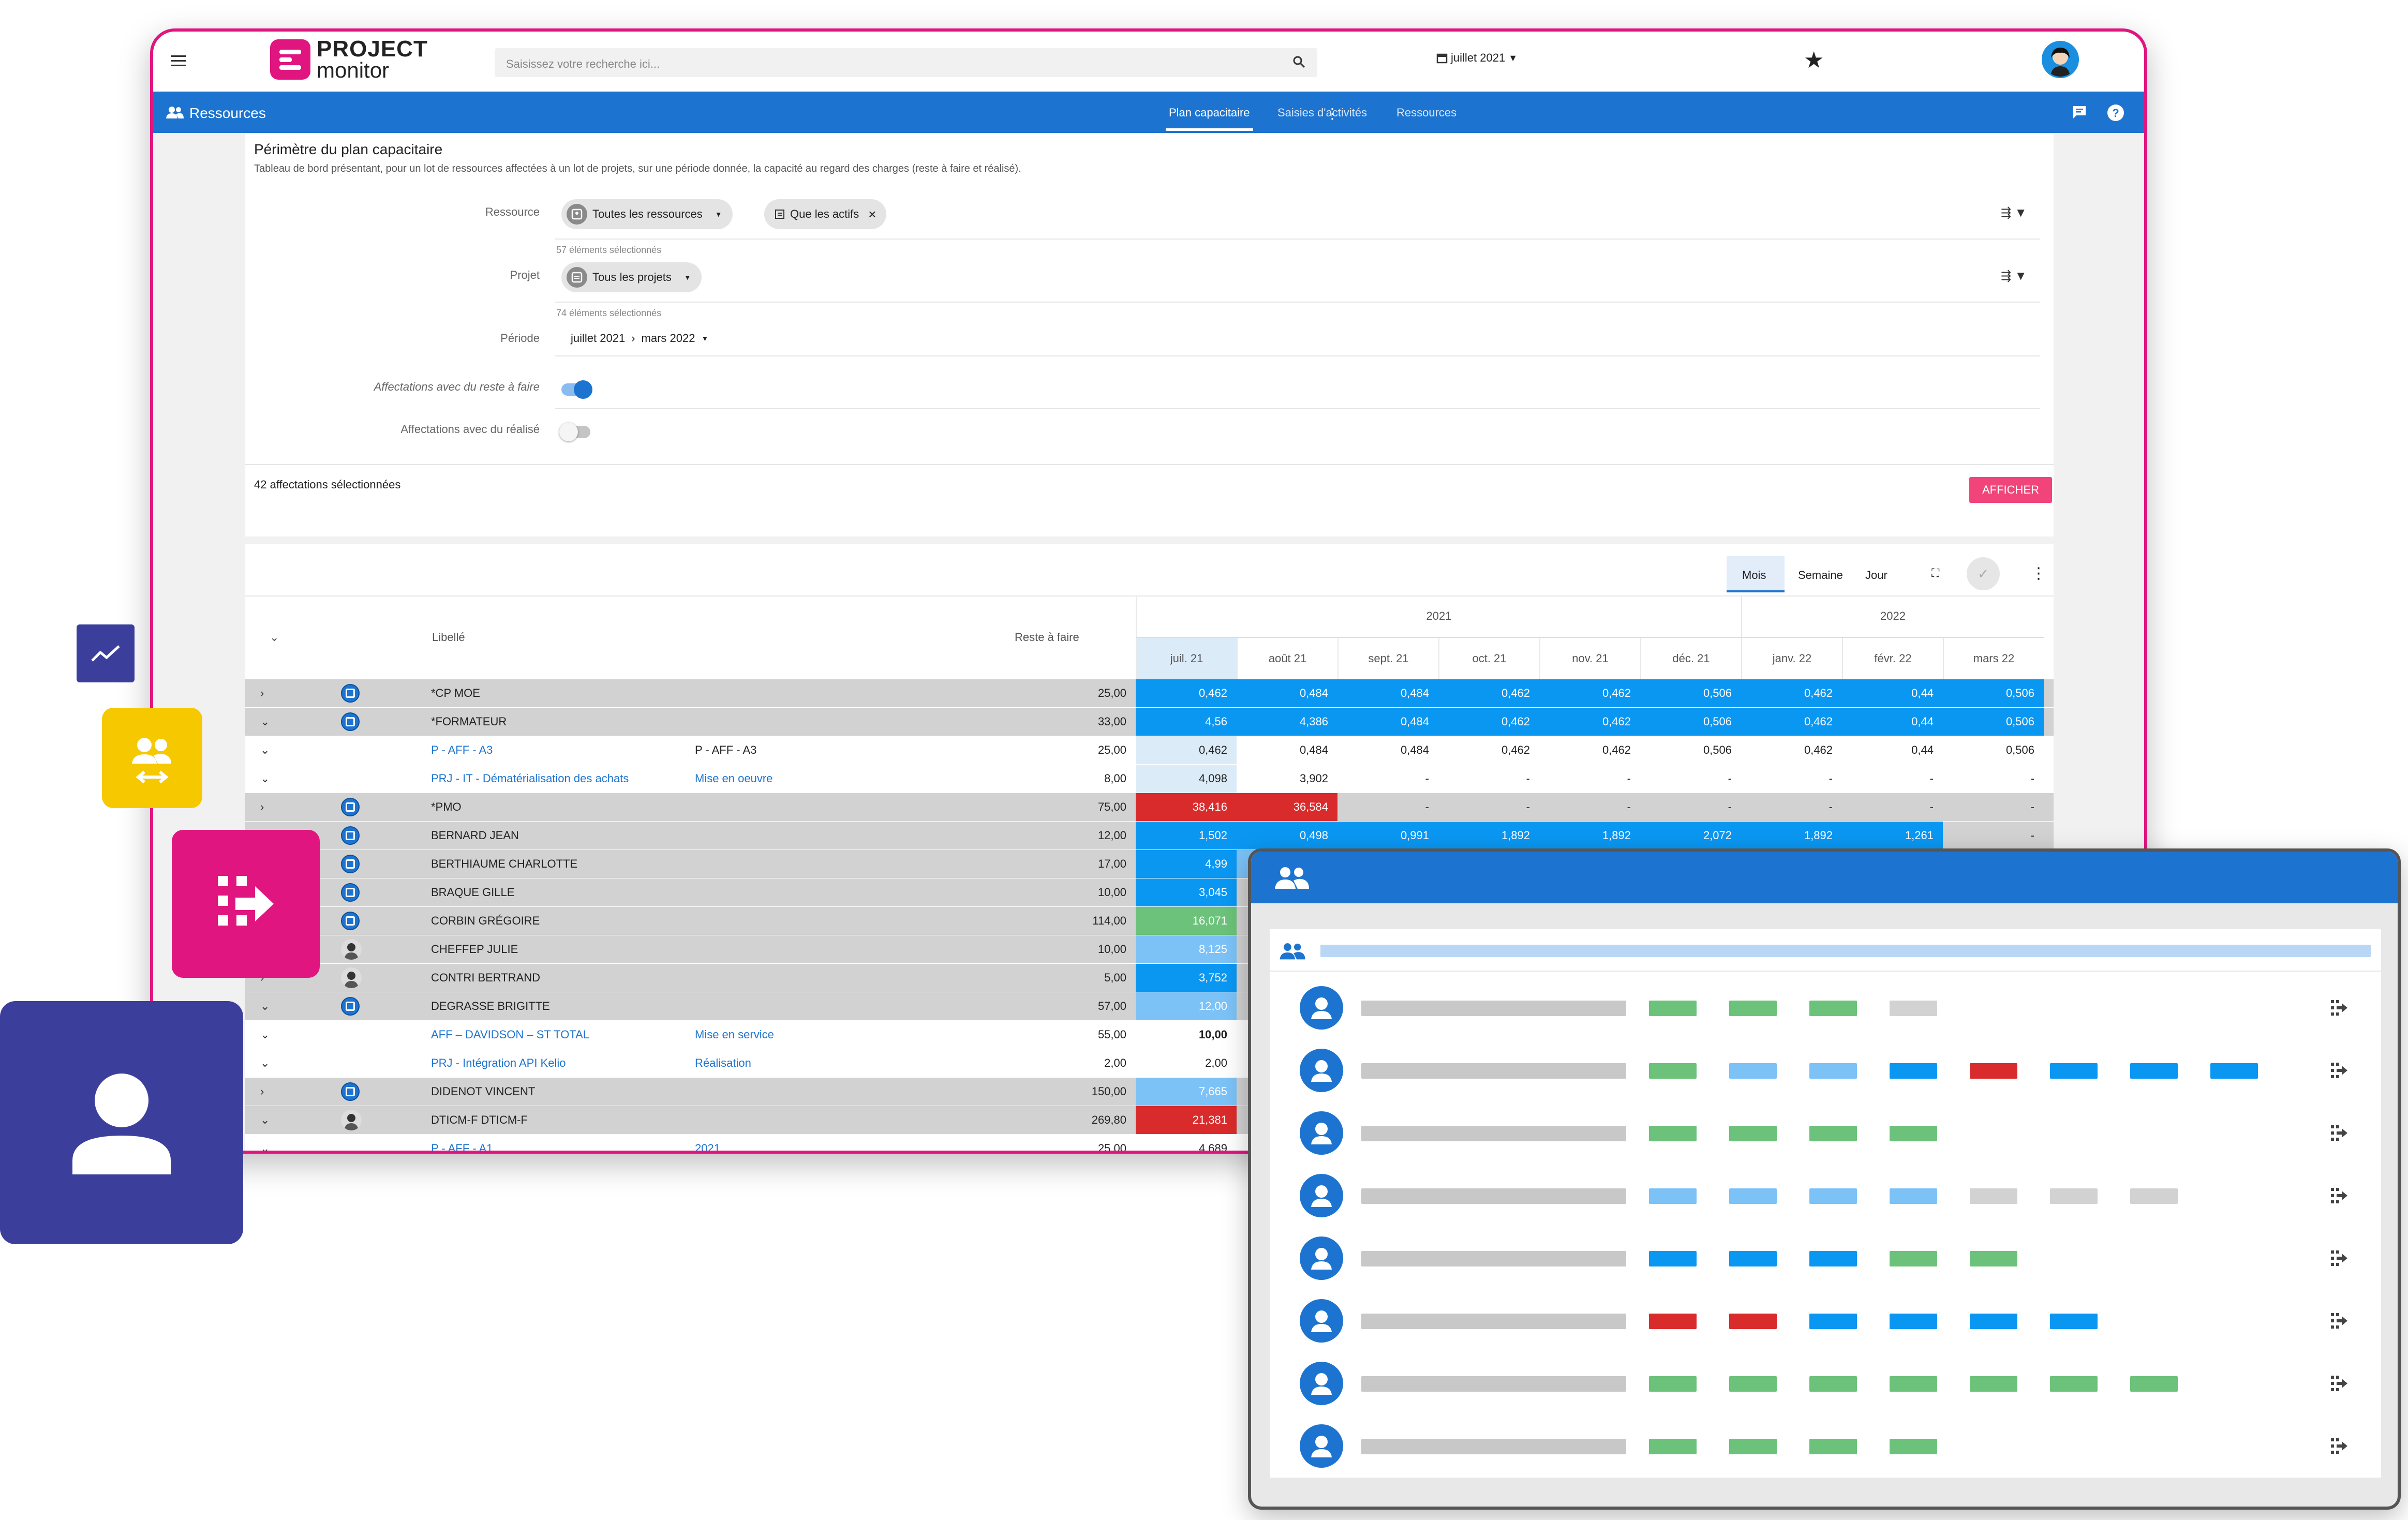  Describe the element at coordinates (106, 653) in the screenshot. I see `trend-icon` at that location.